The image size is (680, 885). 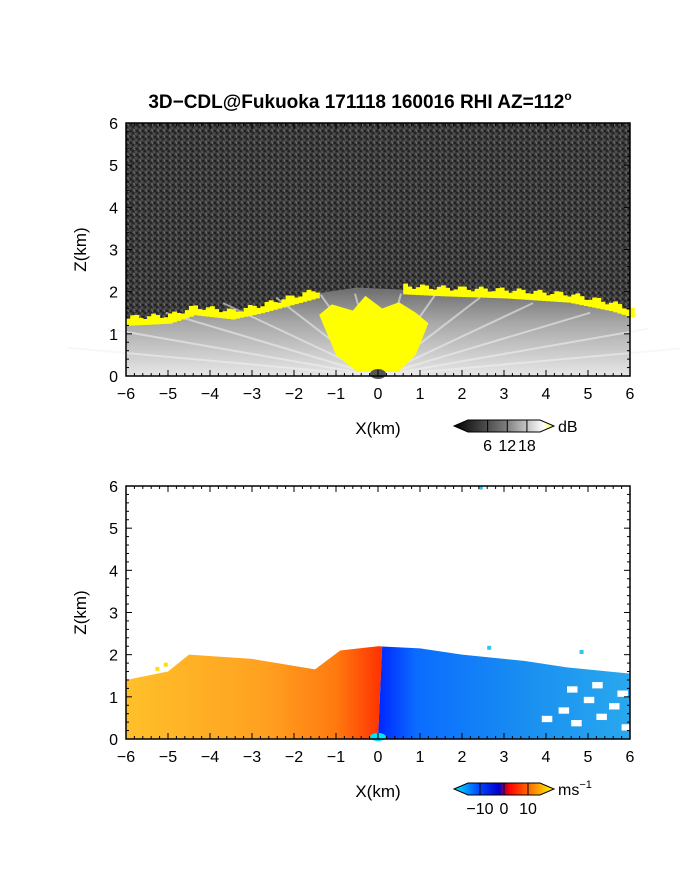 What do you see at coordinates (575, 789) in the screenshot?
I see `velocity-colorbar-unit: ms−1` at bounding box center [575, 789].